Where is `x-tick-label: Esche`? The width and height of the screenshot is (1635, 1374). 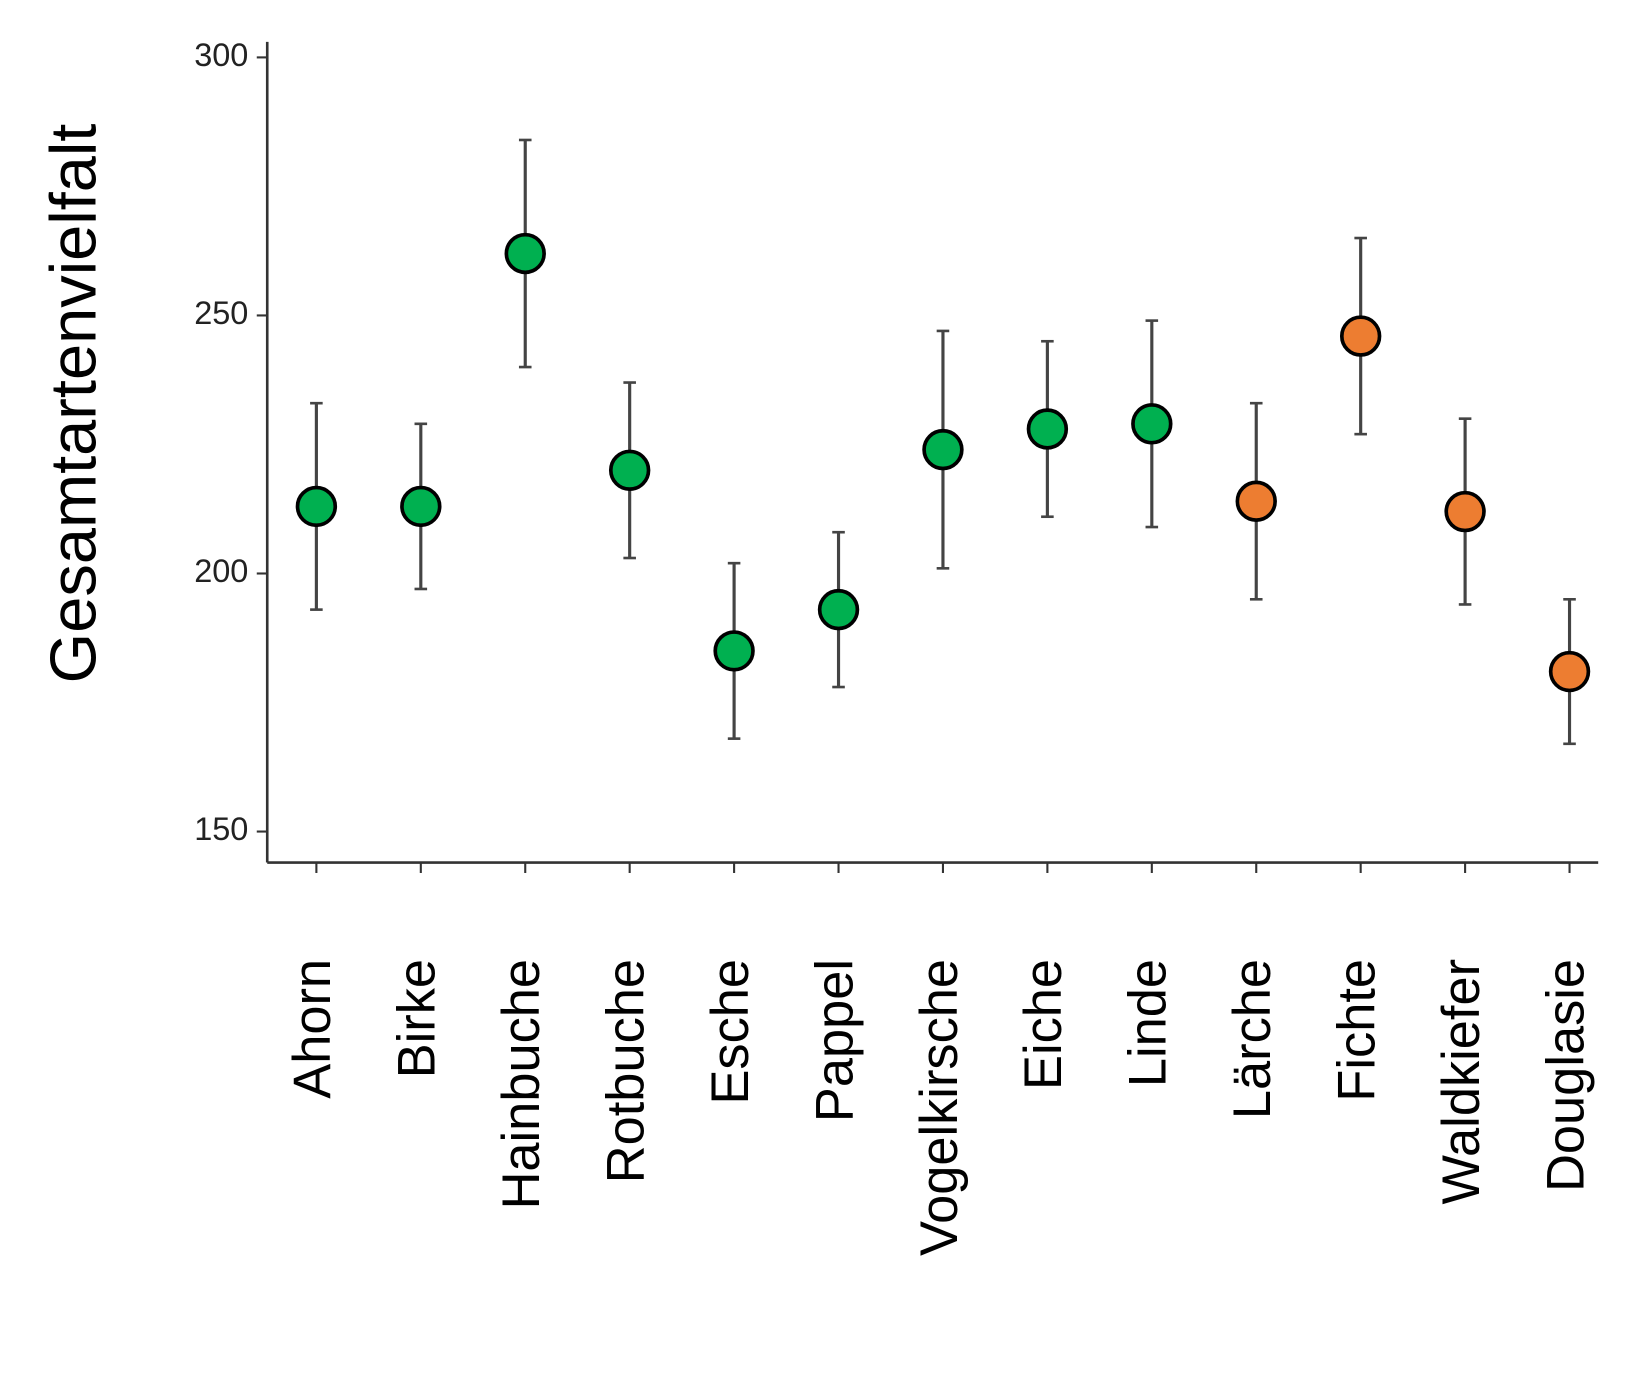
x-tick-label: Esche is located at coordinates (731, 1032).